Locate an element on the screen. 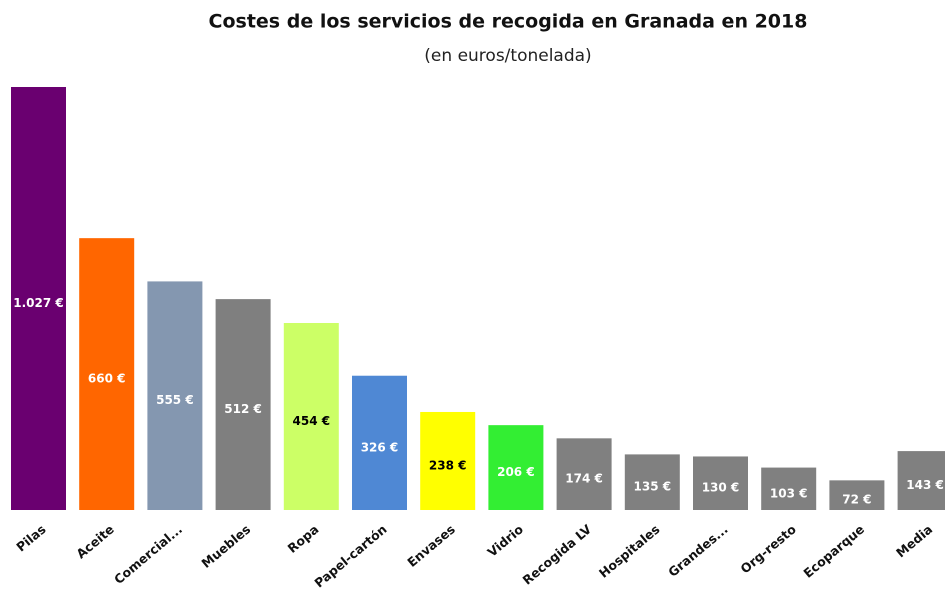 The width and height of the screenshot is (945, 602). x-tick-label: Ecoparque is located at coordinates (833, 550).